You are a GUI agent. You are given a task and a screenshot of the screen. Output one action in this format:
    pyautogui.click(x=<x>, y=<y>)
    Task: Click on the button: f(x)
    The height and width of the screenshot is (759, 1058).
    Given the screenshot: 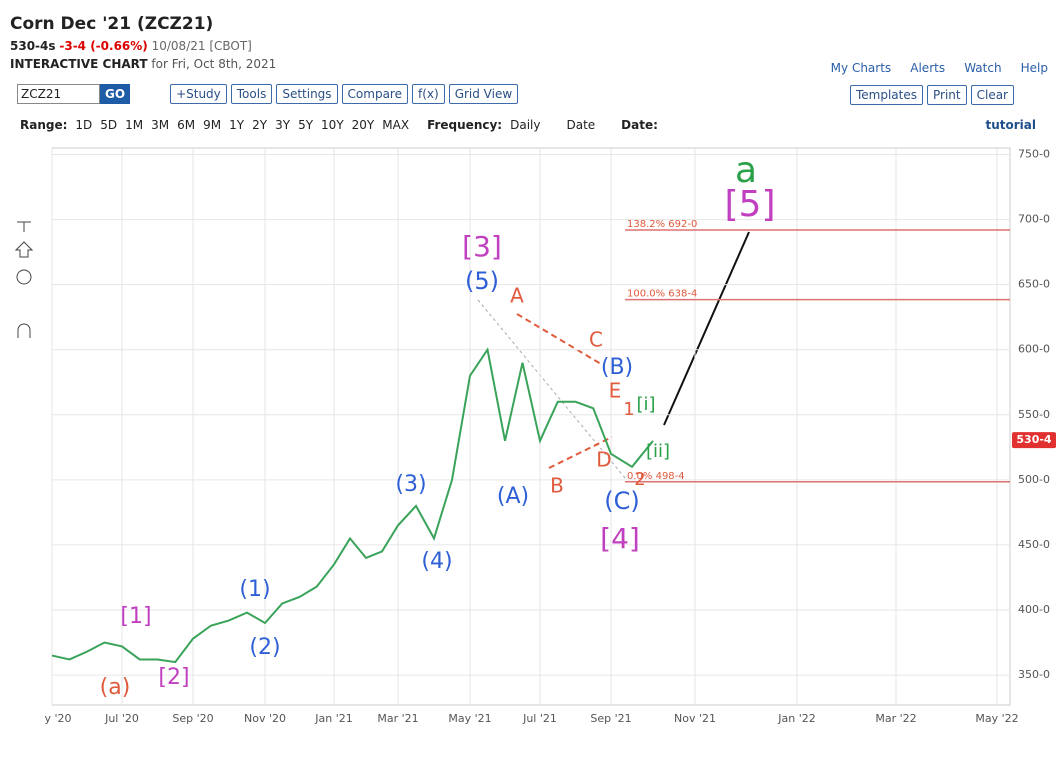 What is the action you would take?
    pyautogui.click(x=428, y=94)
    